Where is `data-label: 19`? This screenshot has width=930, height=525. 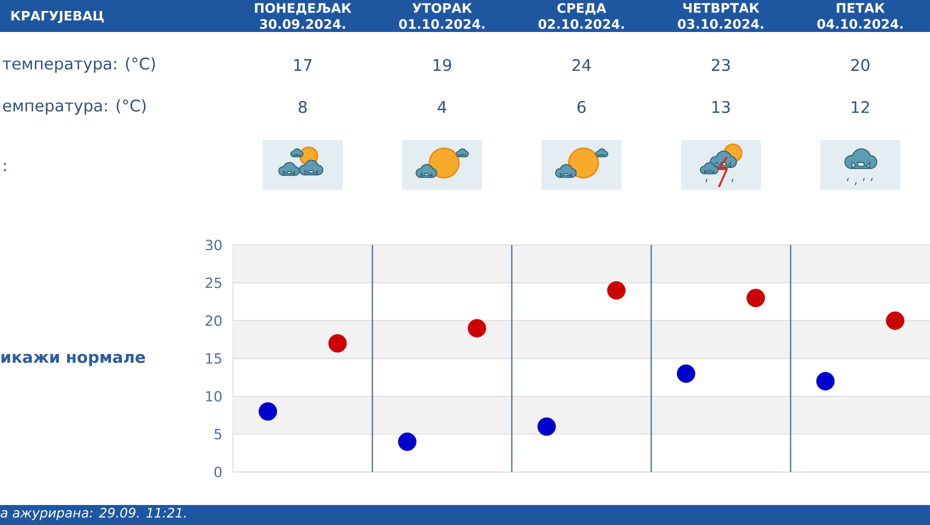 data-label: 19 is located at coordinates (443, 65).